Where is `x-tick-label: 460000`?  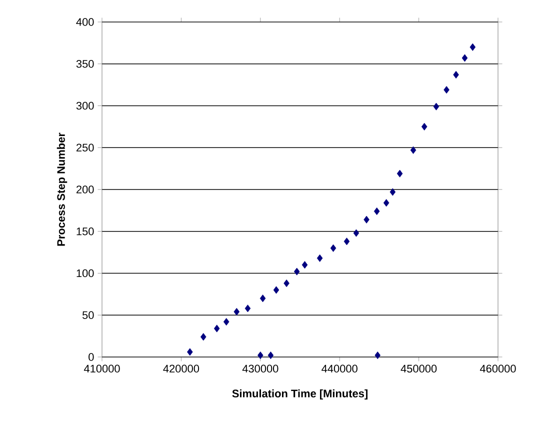
x-tick-label: 460000 is located at coordinates (498, 368).